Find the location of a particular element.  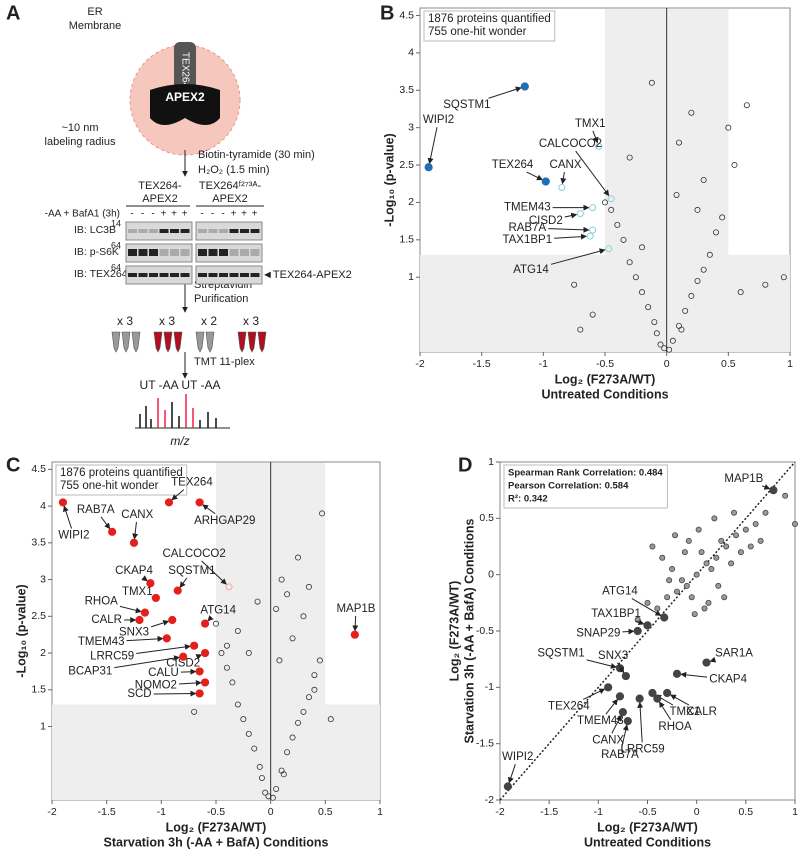

point-label: TMEM43 is located at coordinates (101, 642).